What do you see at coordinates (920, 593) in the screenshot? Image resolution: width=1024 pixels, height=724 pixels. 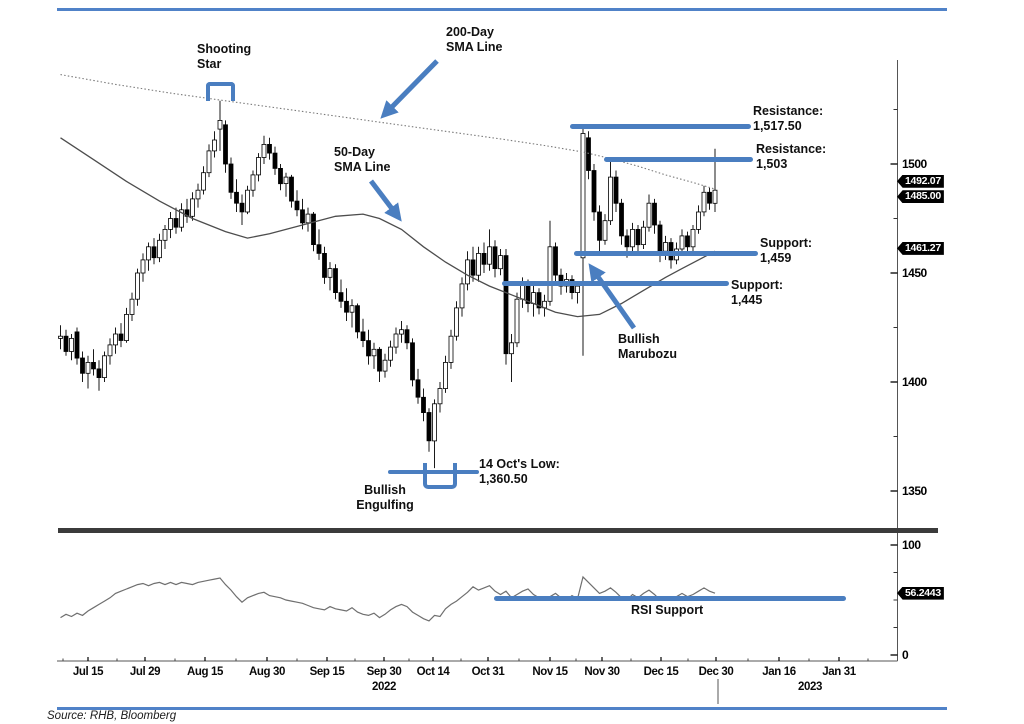 I see `rsi-value-badge: 56.2443` at bounding box center [920, 593].